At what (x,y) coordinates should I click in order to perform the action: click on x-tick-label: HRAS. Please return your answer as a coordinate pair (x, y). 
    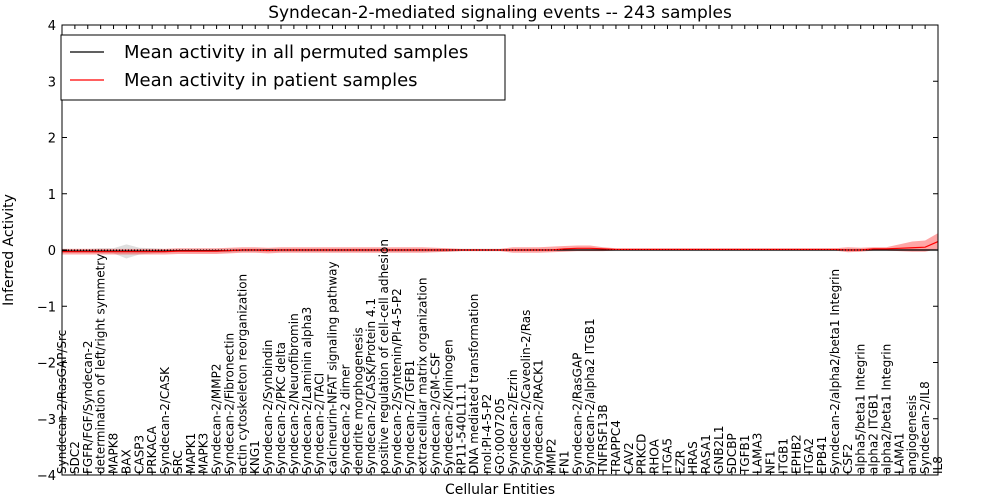
    Looking at the image, I should click on (693, 457).